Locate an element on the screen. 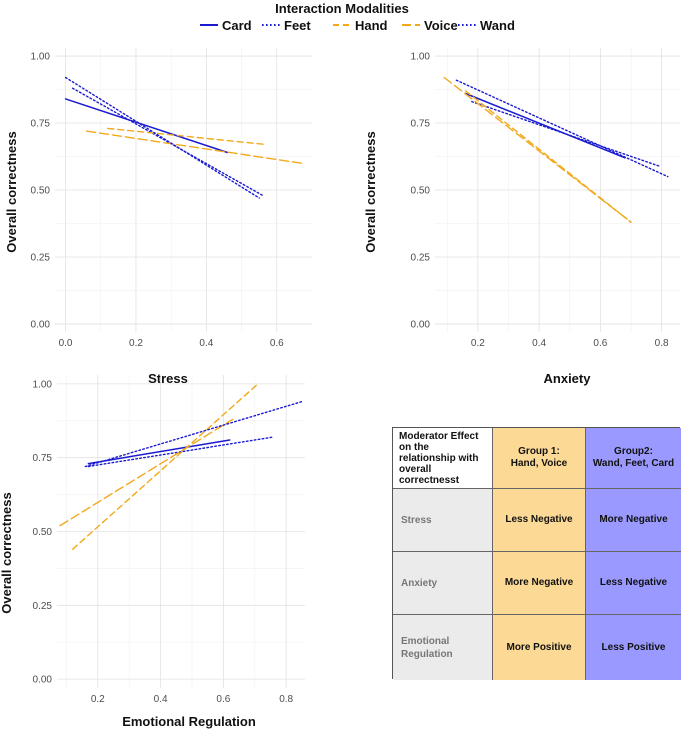 Image resolution: width=685 pixels, height=730 pixels. legend-label-wand: Wand is located at coordinates (497, 25).